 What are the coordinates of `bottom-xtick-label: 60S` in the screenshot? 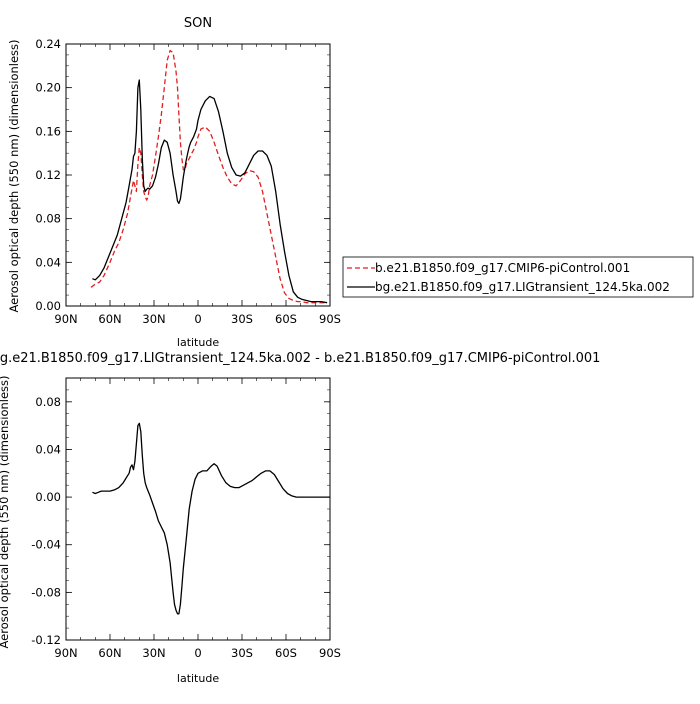 It's located at (286, 653).